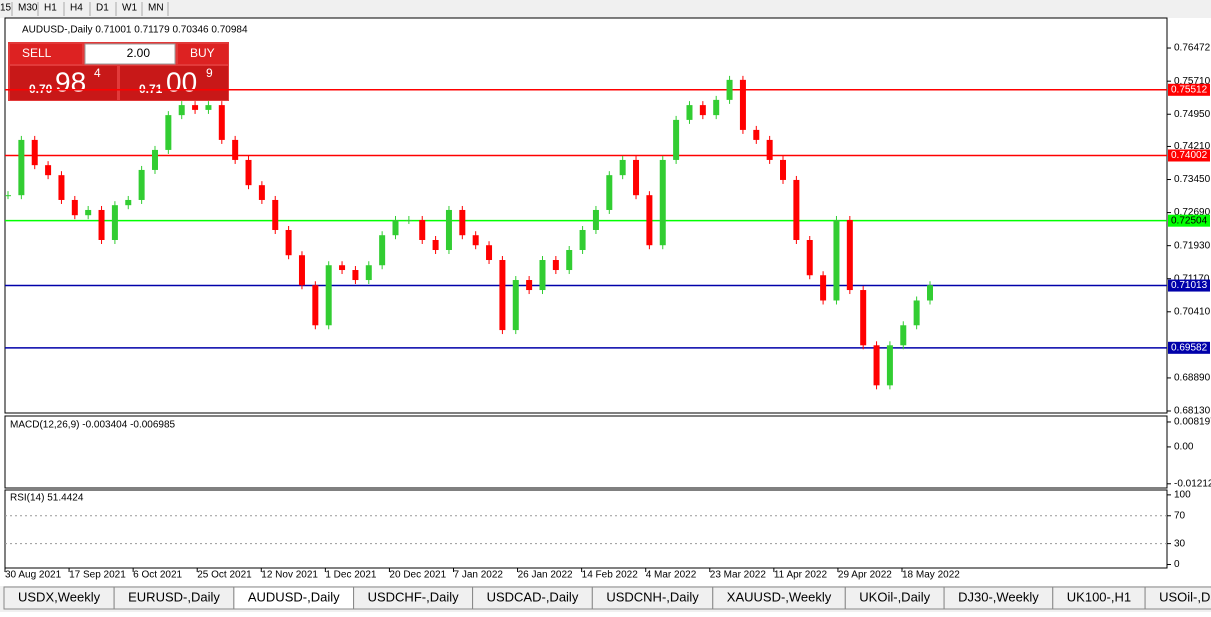  I want to click on timeframe-button: H1, so click(50, 8).